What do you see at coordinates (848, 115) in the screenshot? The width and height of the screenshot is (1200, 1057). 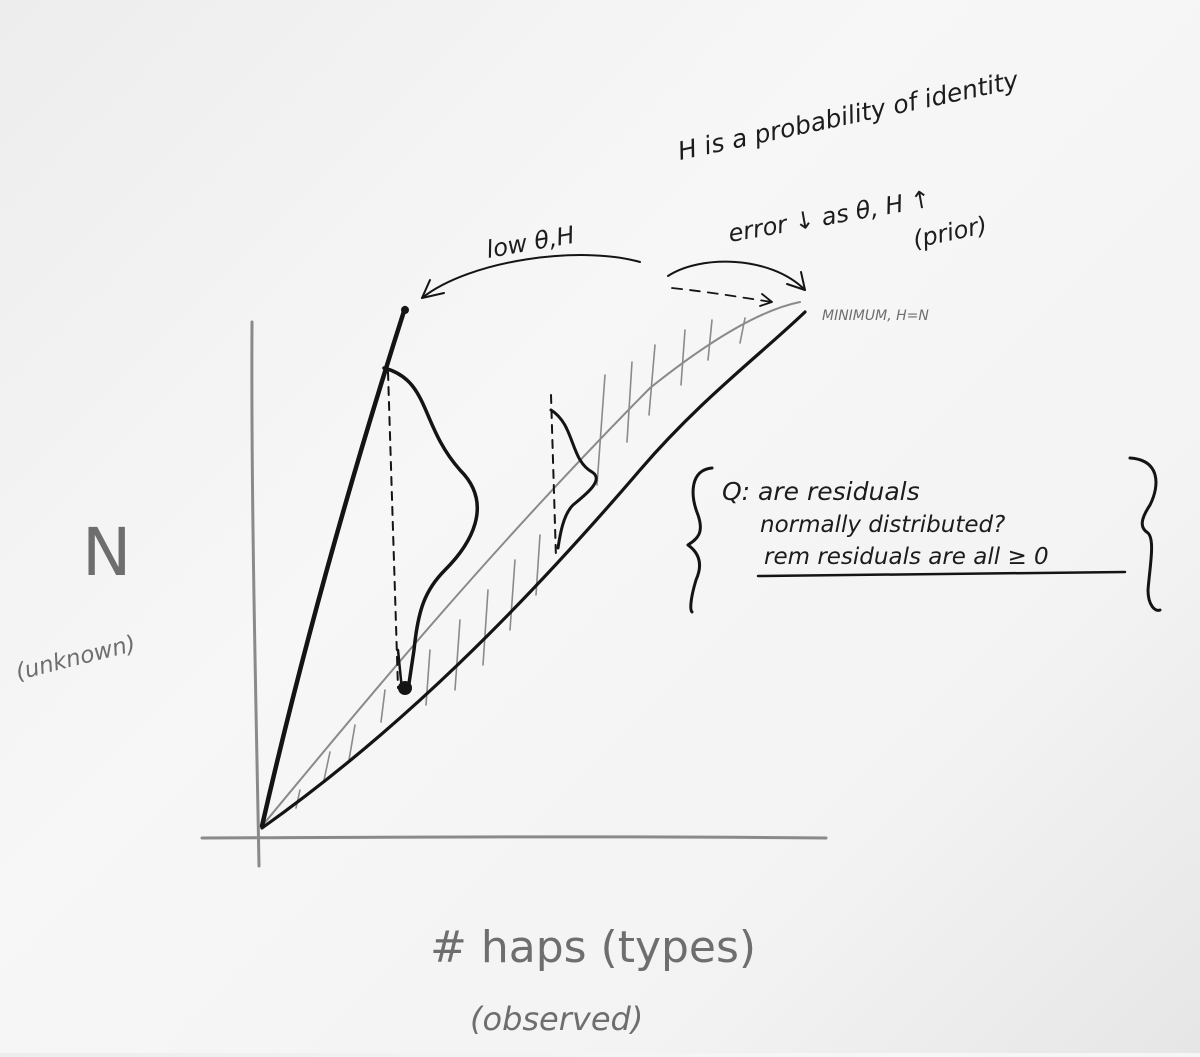 I see `h-definition: H is a probability of identity` at bounding box center [848, 115].